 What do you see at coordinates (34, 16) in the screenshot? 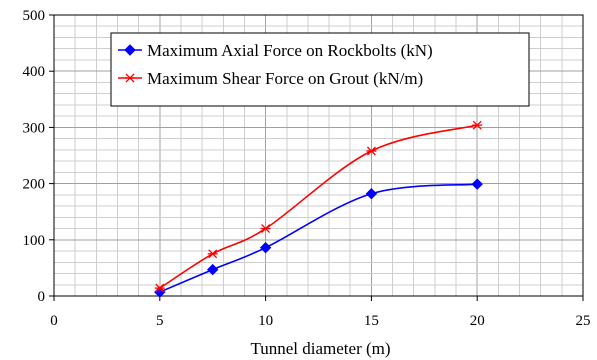
I see `y-tick-label: 500` at bounding box center [34, 16].